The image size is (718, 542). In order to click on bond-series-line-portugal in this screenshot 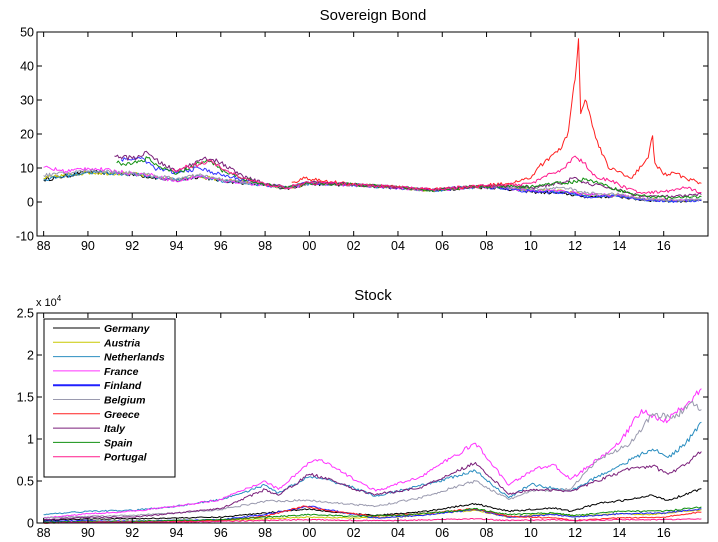, I will do `click(436, 175)`.